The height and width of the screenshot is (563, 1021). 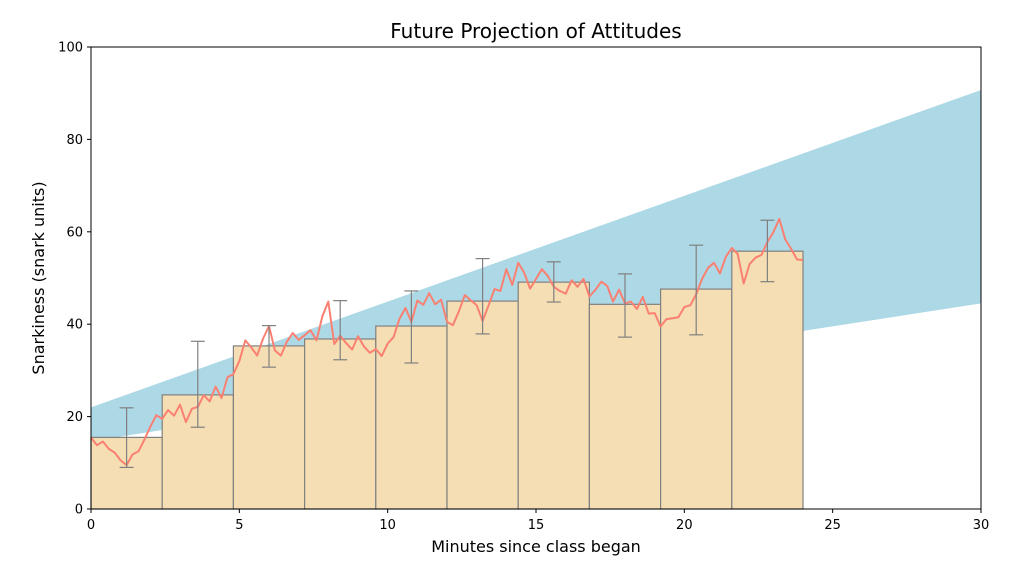 I want to click on x-axis: 0 5 10 15 20 25 30, so click(x=538, y=521).